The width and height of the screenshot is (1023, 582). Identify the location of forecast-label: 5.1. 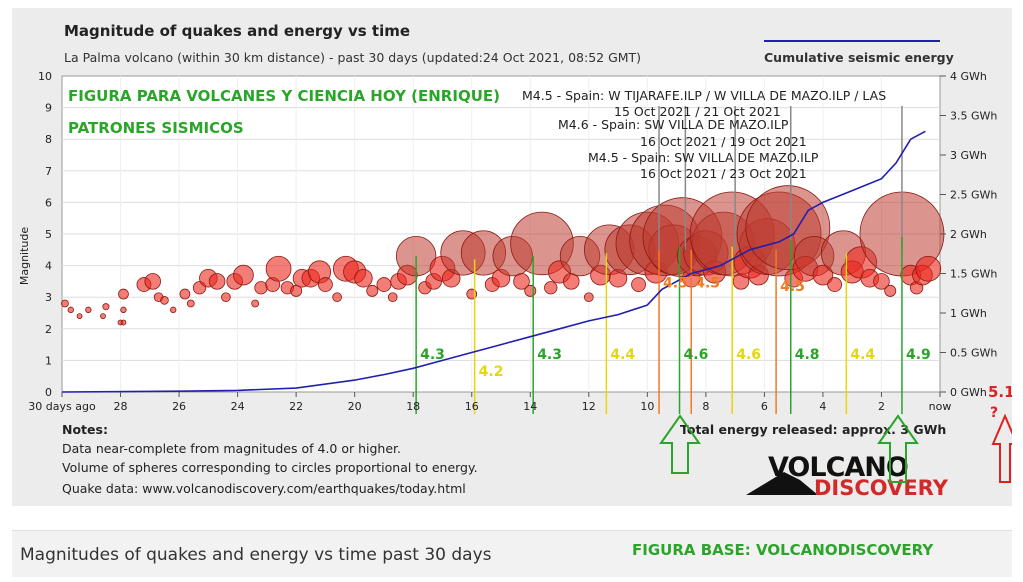
(1000, 392).